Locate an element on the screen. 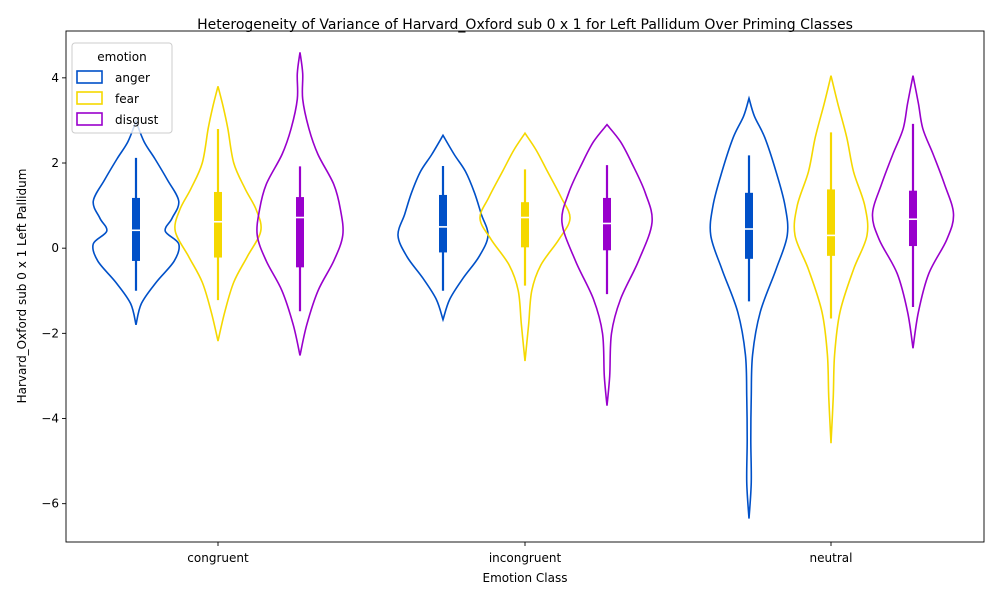  y-tick-label: 2 is located at coordinates (55, 163).